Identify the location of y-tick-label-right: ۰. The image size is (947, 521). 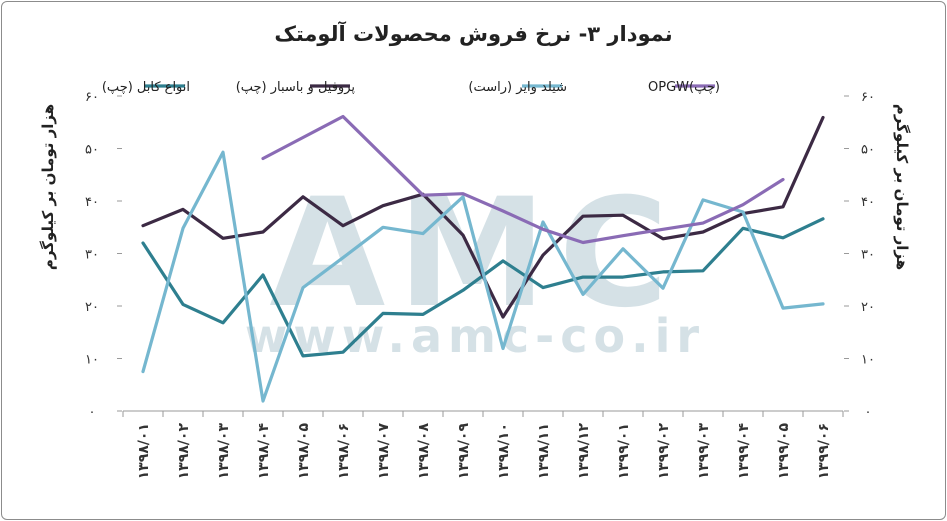
(868, 412).